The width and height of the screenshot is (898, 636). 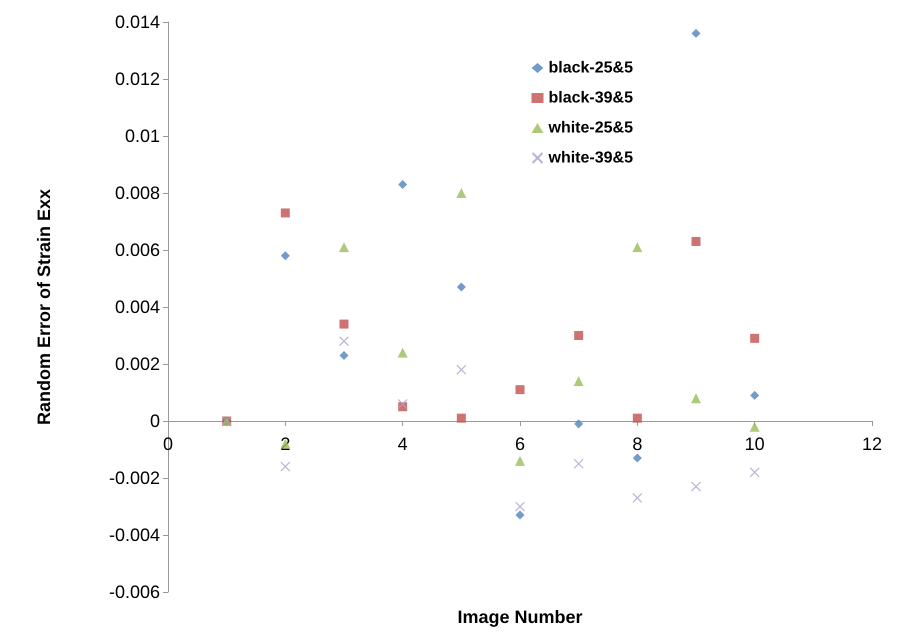 I want to click on y-tick-label: 0.014, so click(x=137, y=22).